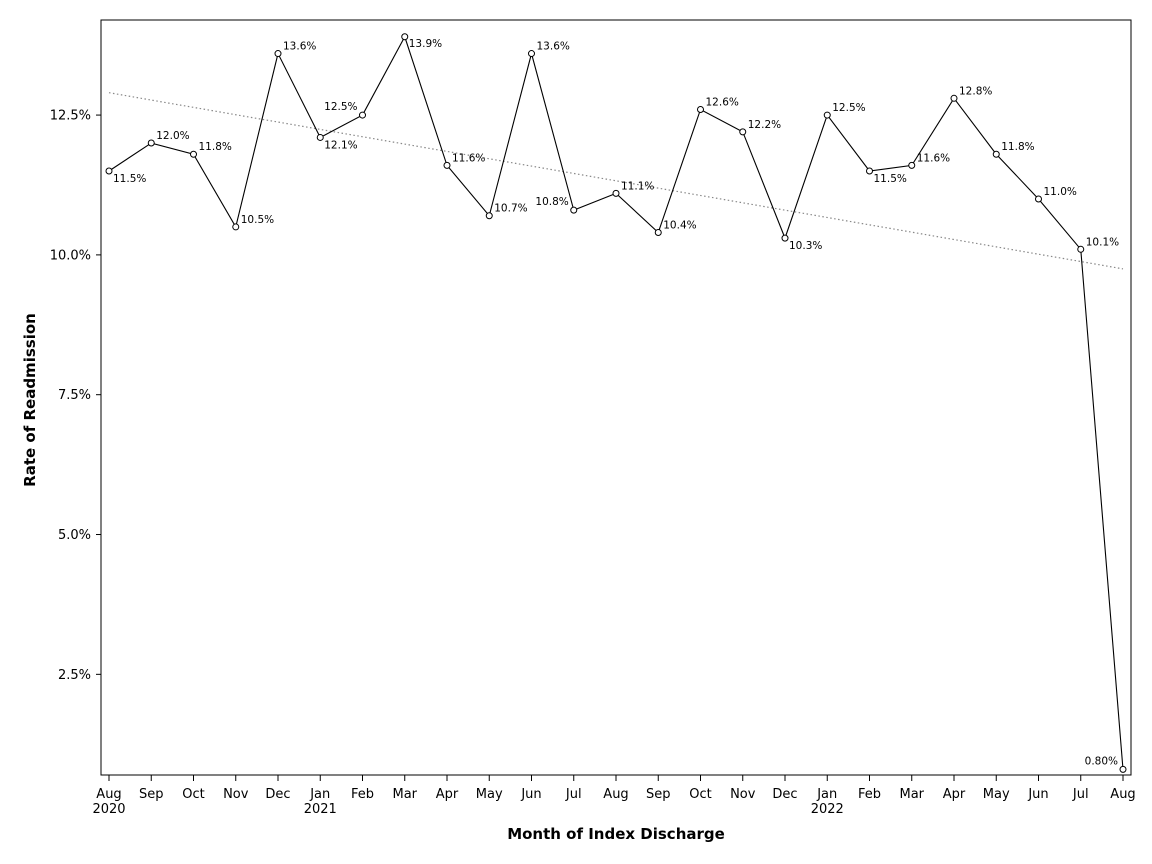 This screenshot has width=1152, height=864. I want to click on data-label: 11.1%, so click(637, 186).